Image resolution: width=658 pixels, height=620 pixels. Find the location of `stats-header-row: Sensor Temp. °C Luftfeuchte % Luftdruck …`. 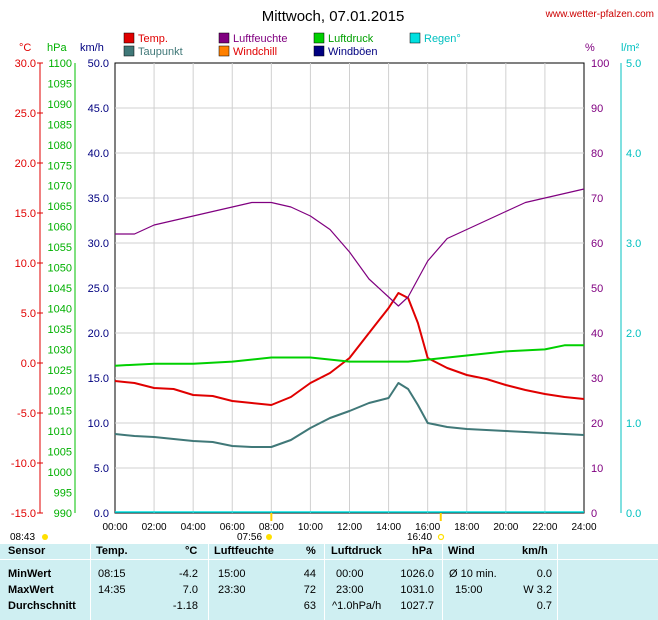

stats-header-row: Sensor Temp. °C Luftfeuchte % Luftdruck … is located at coordinates (329, 552).